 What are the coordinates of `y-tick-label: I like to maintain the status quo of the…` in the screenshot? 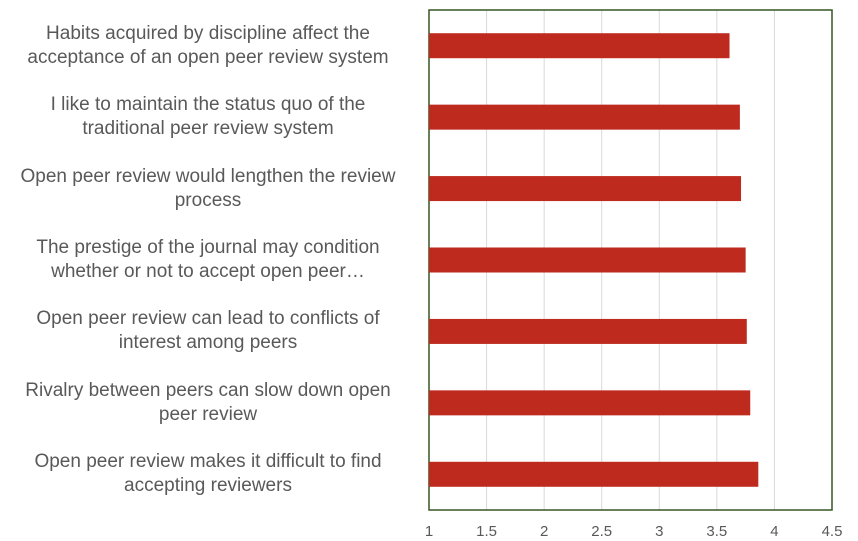 It's located at (204, 117).